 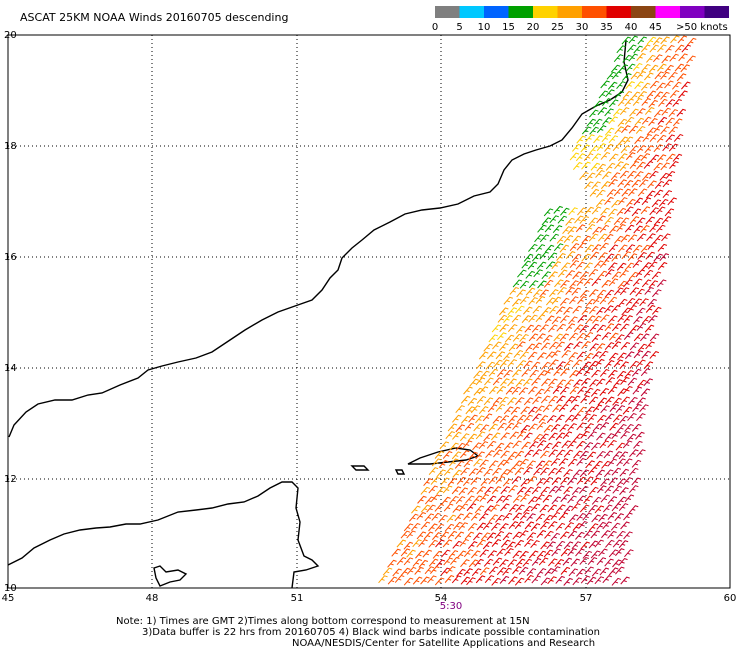 What do you see at coordinates (369, 598) in the screenshot?
I see `longitude-labels: 45 48 51 54 57 60` at bounding box center [369, 598].